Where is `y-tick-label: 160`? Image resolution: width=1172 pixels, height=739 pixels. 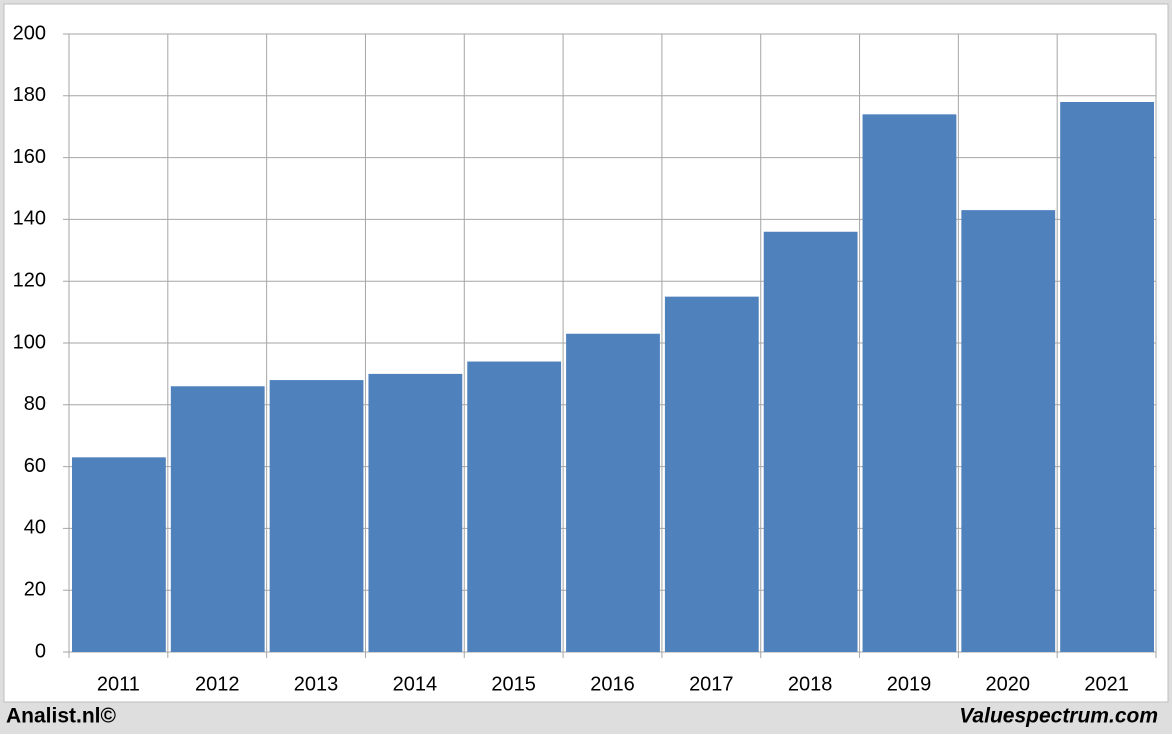
y-tick-label: 160 is located at coordinates (29, 157).